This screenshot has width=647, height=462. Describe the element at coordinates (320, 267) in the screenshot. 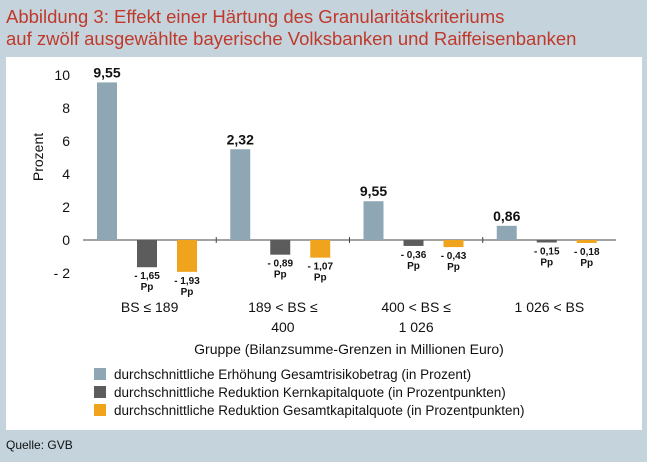

I see `bar-value-label: - 1,07` at that location.